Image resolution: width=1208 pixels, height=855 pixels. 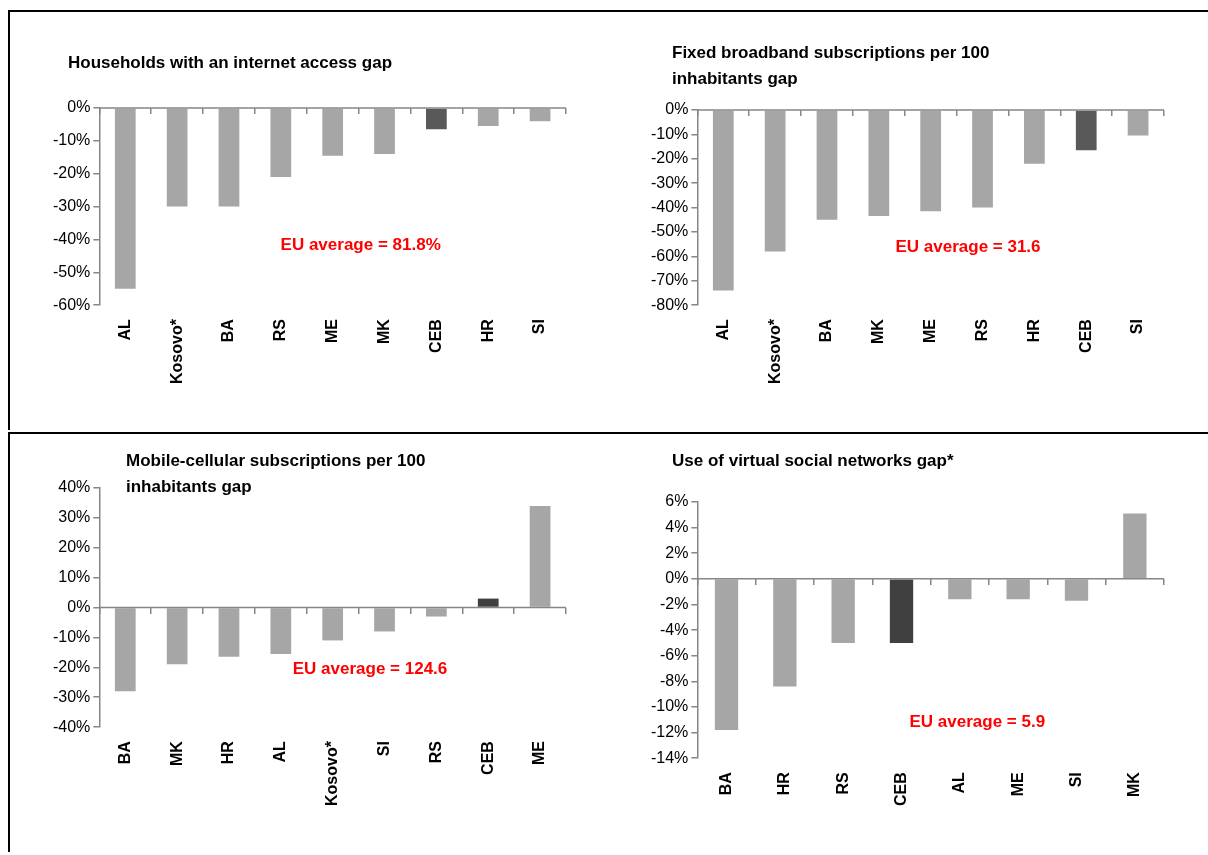 I want to click on y-tick-label: -4%, so click(x=674, y=629).